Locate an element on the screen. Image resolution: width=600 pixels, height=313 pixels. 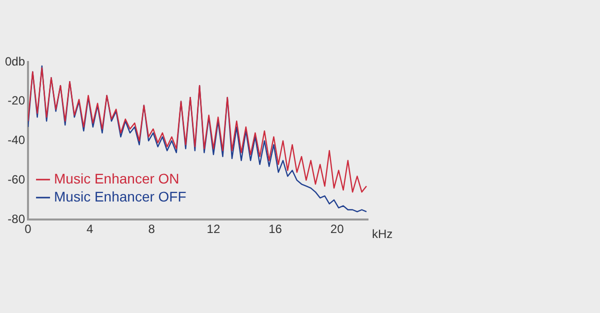
y-tick-label: -20 is located at coordinates (17, 101).